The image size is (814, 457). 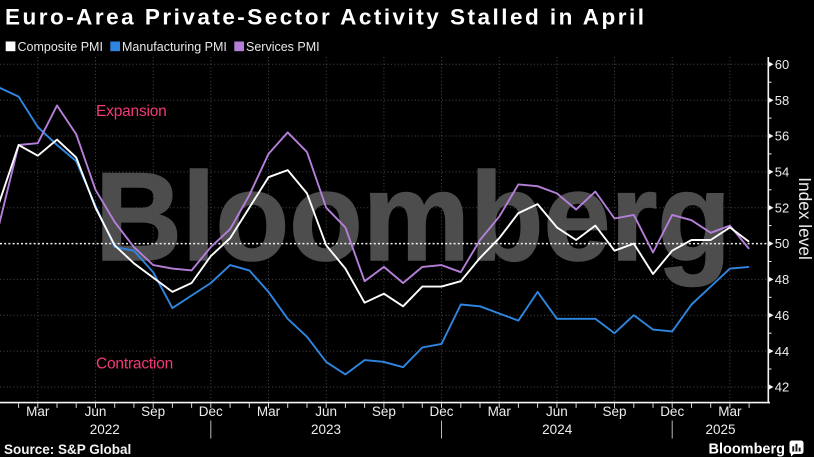 I want to click on svg-text: 2024, so click(x=557, y=429).